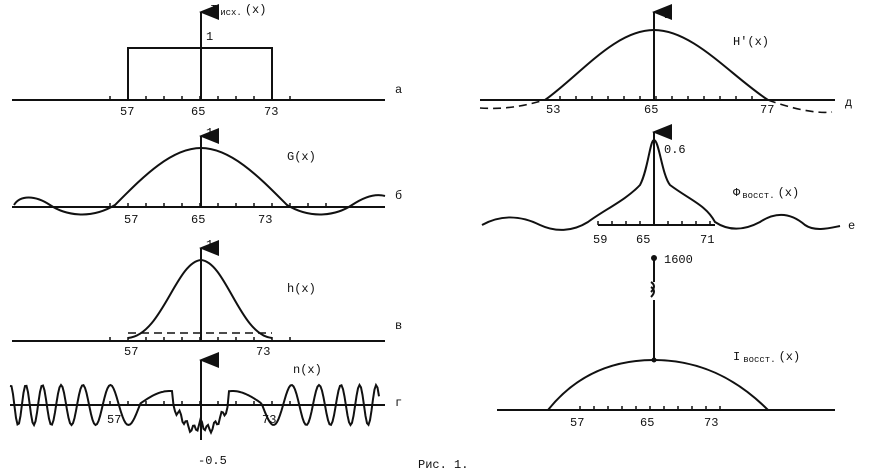  What do you see at coordinates (398, 326) in the screenshot?
I see `panel-letter: в` at bounding box center [398, 326].